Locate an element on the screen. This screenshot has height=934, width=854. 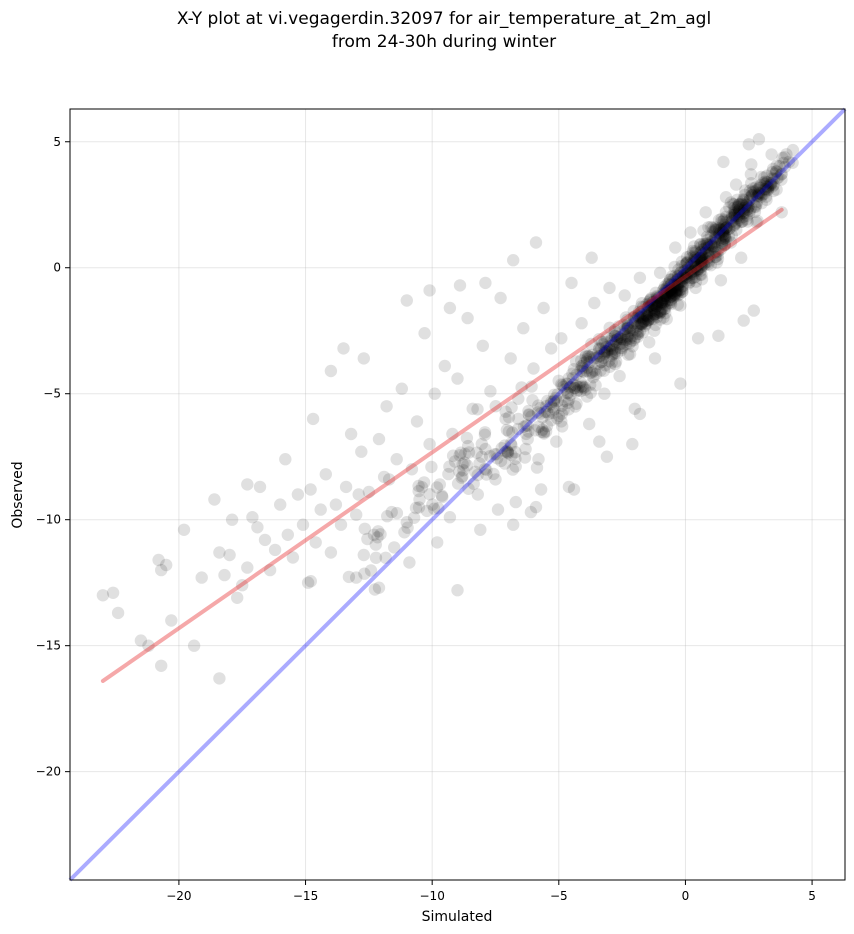
data-point-c682 is located at coordinates (656, 306).